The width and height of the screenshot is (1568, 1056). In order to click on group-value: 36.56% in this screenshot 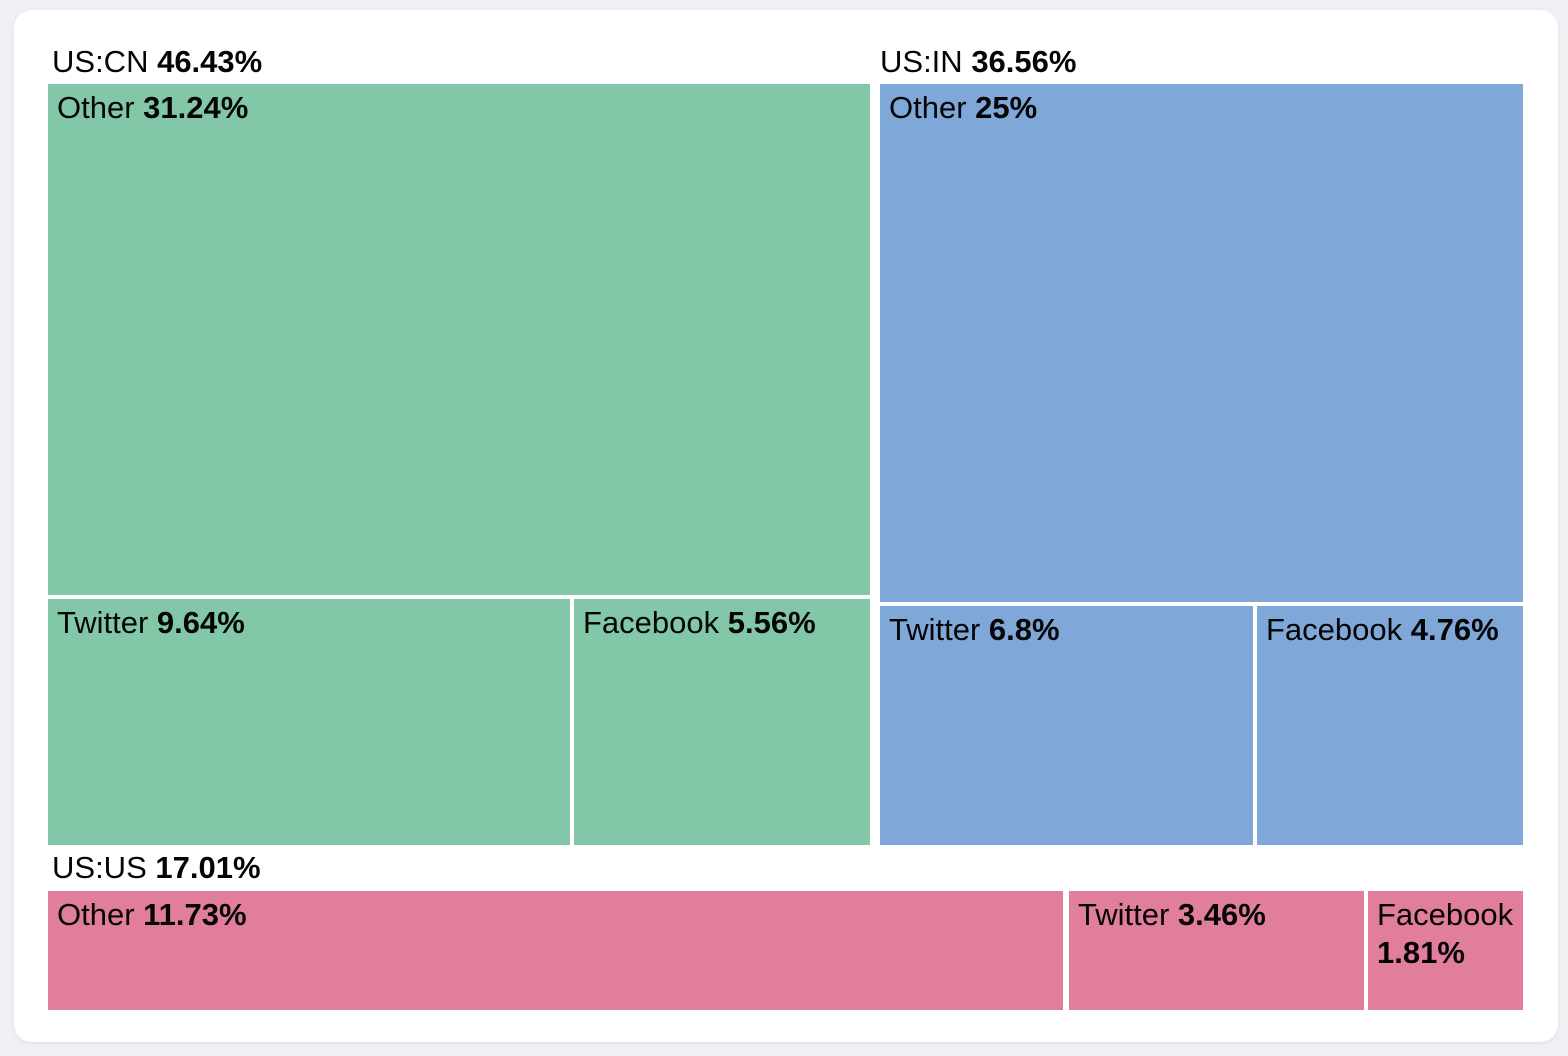, I will do `click(1024, 61)`.